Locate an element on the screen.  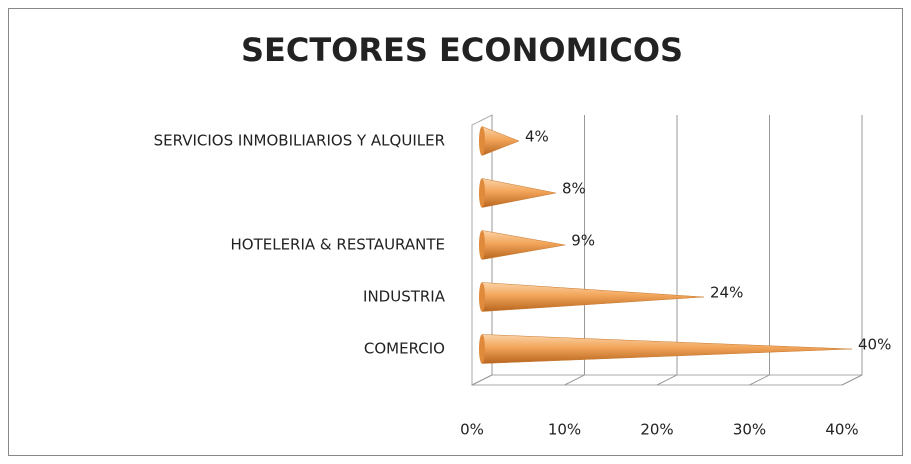
x-tick-label: 0% is located at coordinates (472, 430).